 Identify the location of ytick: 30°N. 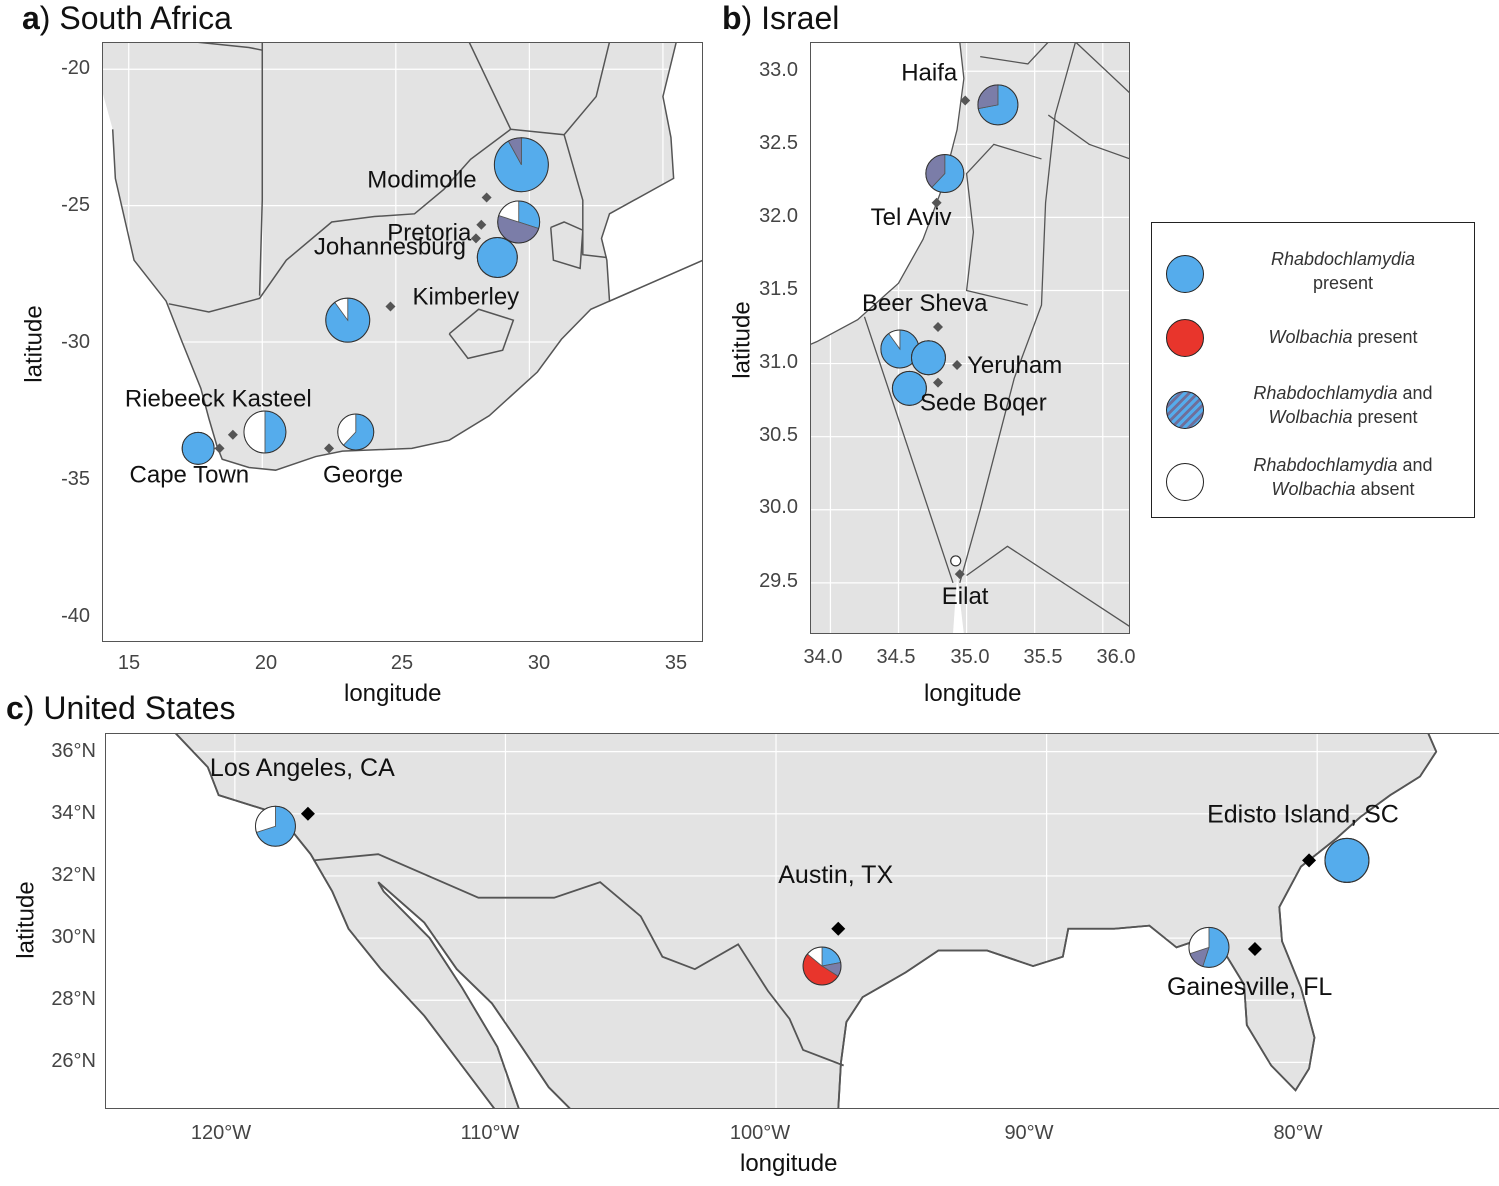
(73, 937).